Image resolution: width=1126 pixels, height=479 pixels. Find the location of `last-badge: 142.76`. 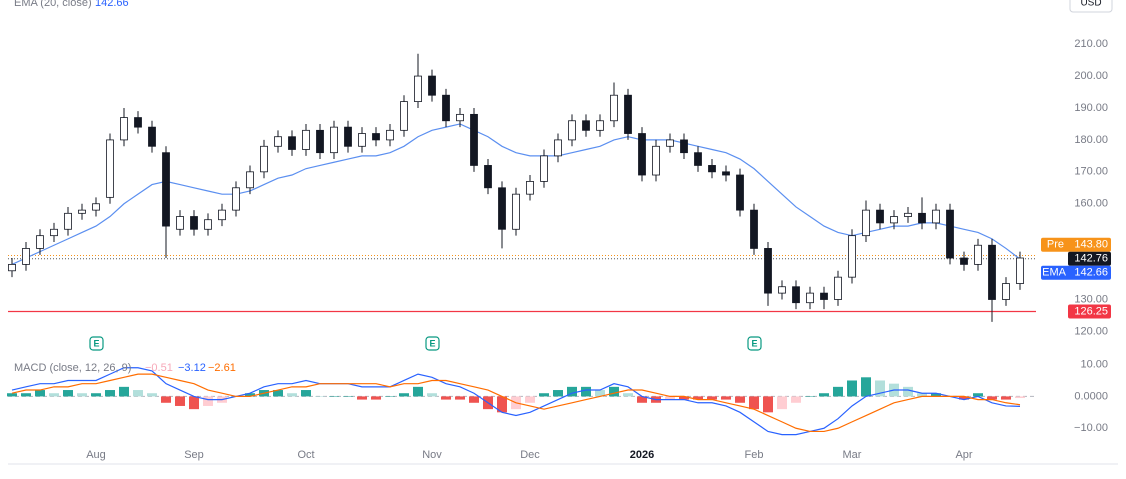

last-badge: 142.76 is located at coordinates (1089, 258).